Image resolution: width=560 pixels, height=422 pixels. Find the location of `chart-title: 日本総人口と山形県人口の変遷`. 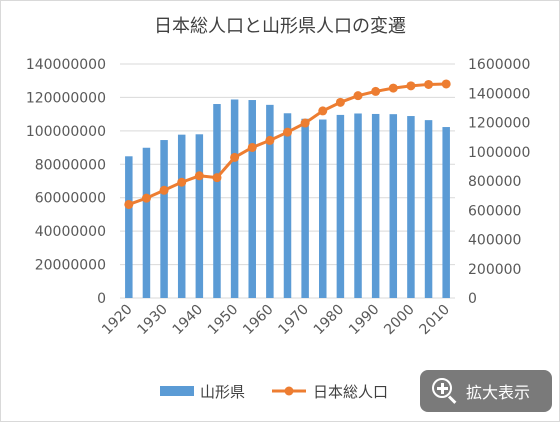

chart-title: 日本総人口と山形県人口の変遷 is located at coordinates (280, 26).